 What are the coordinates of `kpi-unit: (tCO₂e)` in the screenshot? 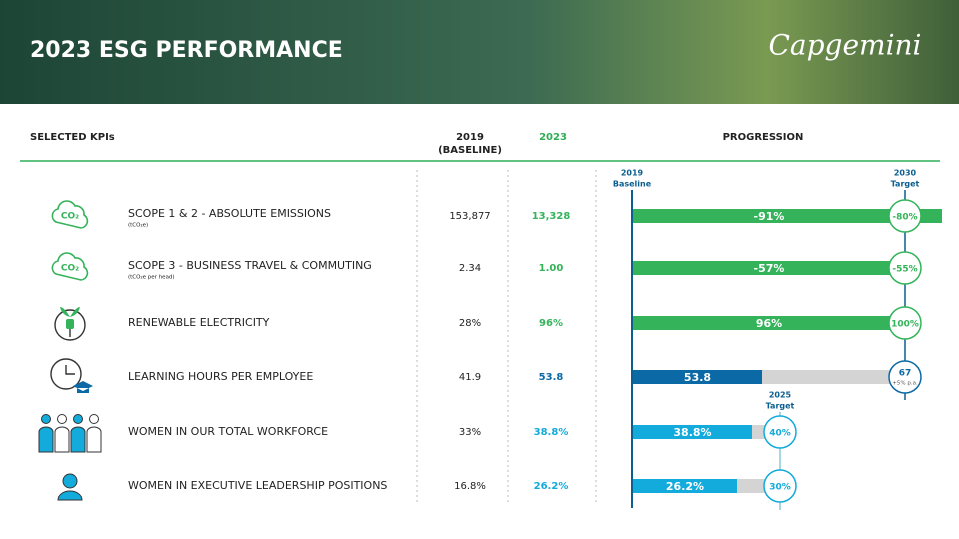 It's located at (138, 226).